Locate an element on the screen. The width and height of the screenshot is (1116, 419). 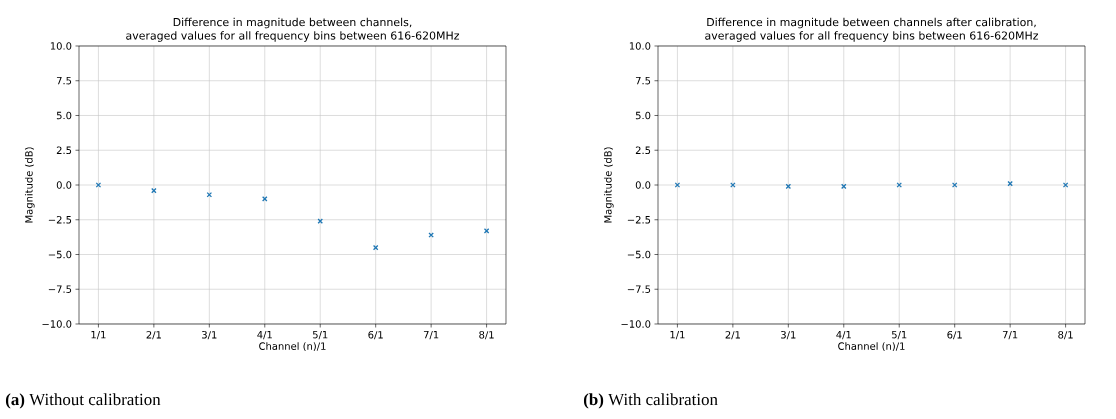
text: (a) Without calibration is located at coordinates (83, 401).